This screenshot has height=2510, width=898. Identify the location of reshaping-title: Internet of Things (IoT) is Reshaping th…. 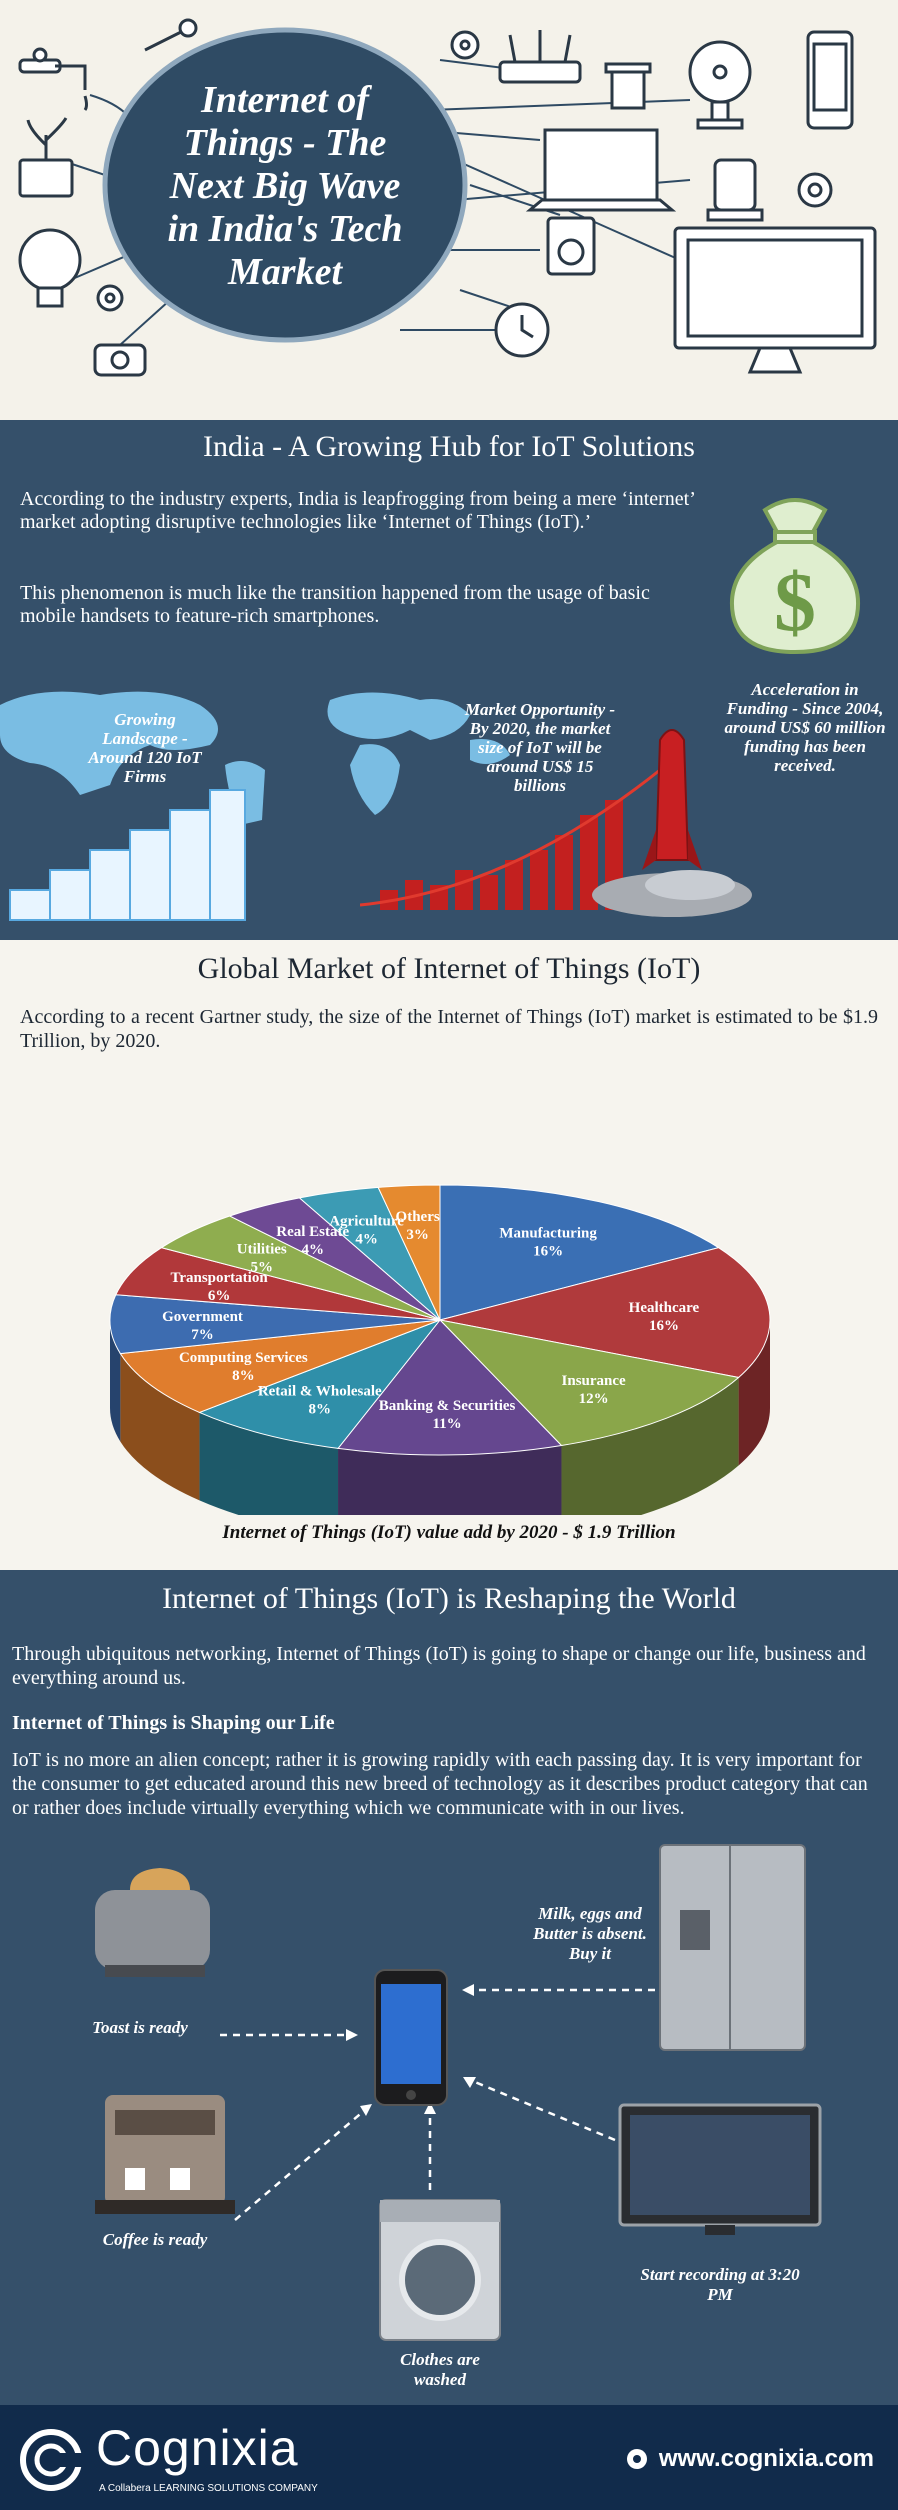
(449, 1598).